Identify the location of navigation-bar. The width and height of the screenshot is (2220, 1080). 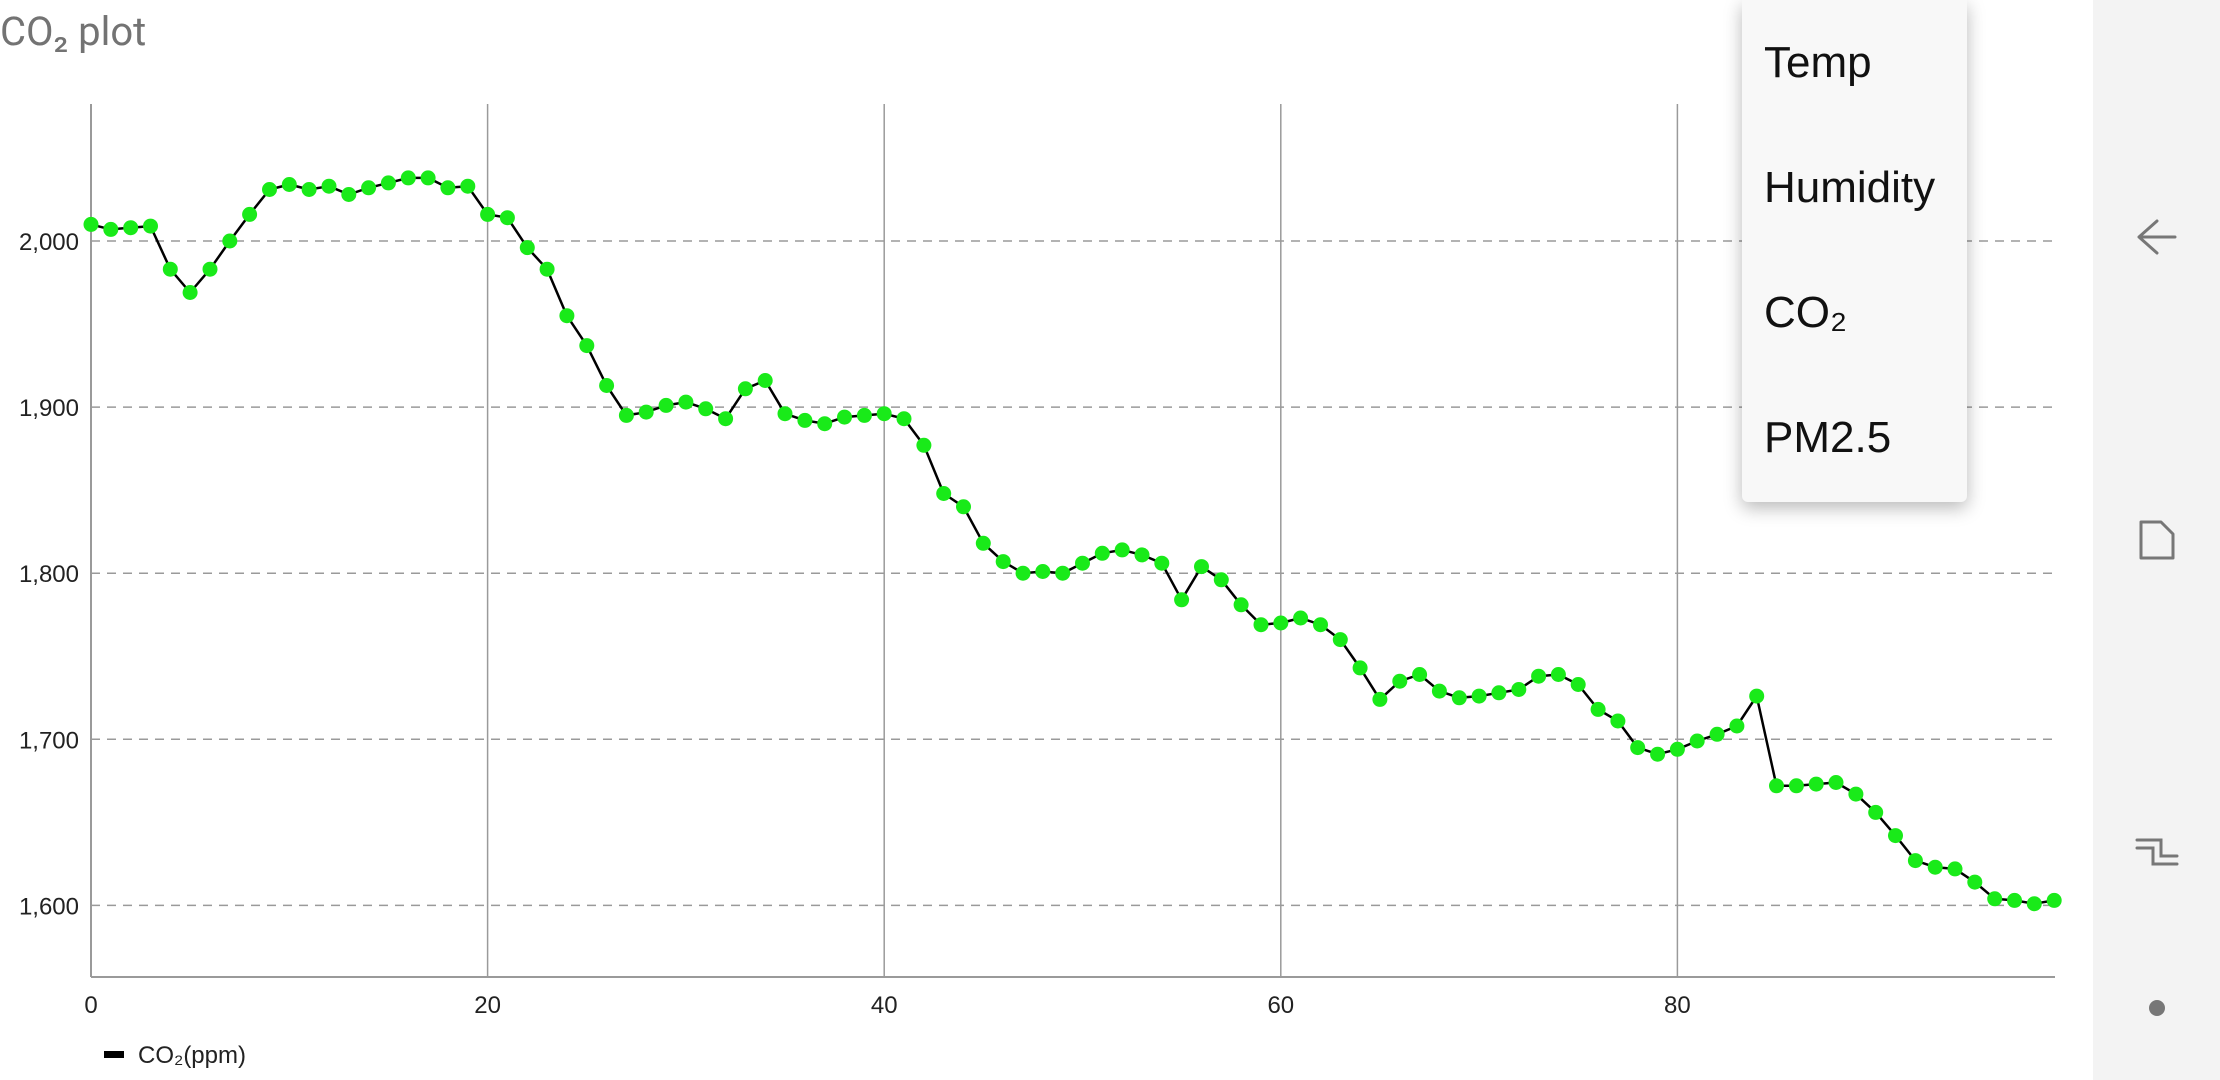
(2156, 540).